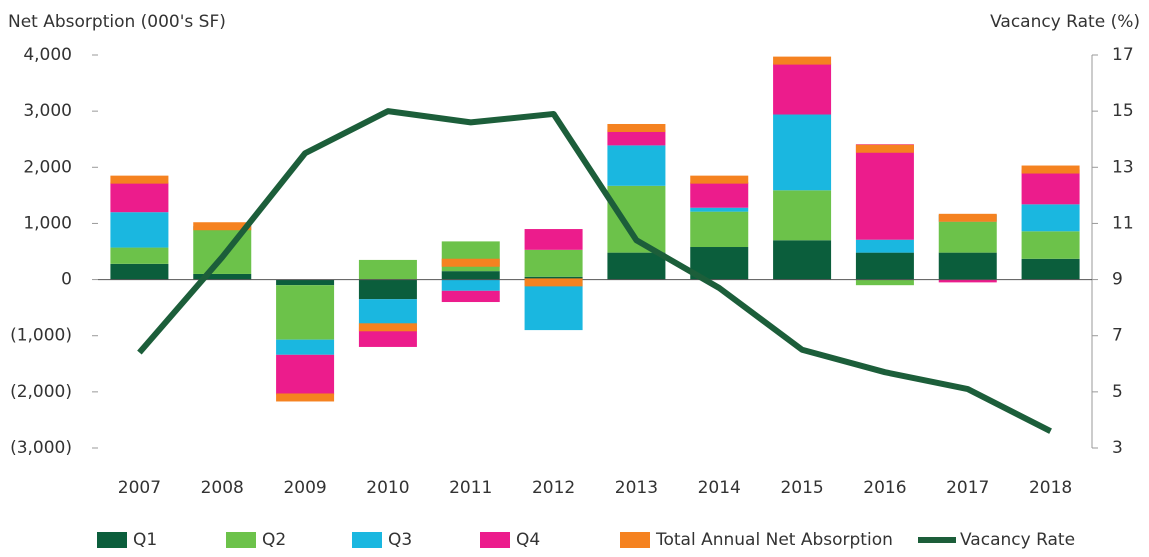  What do you see at coordinates (66, 280) in the screenshot?
I see `y-tick-label: 0` at bounding box center [66, 280].